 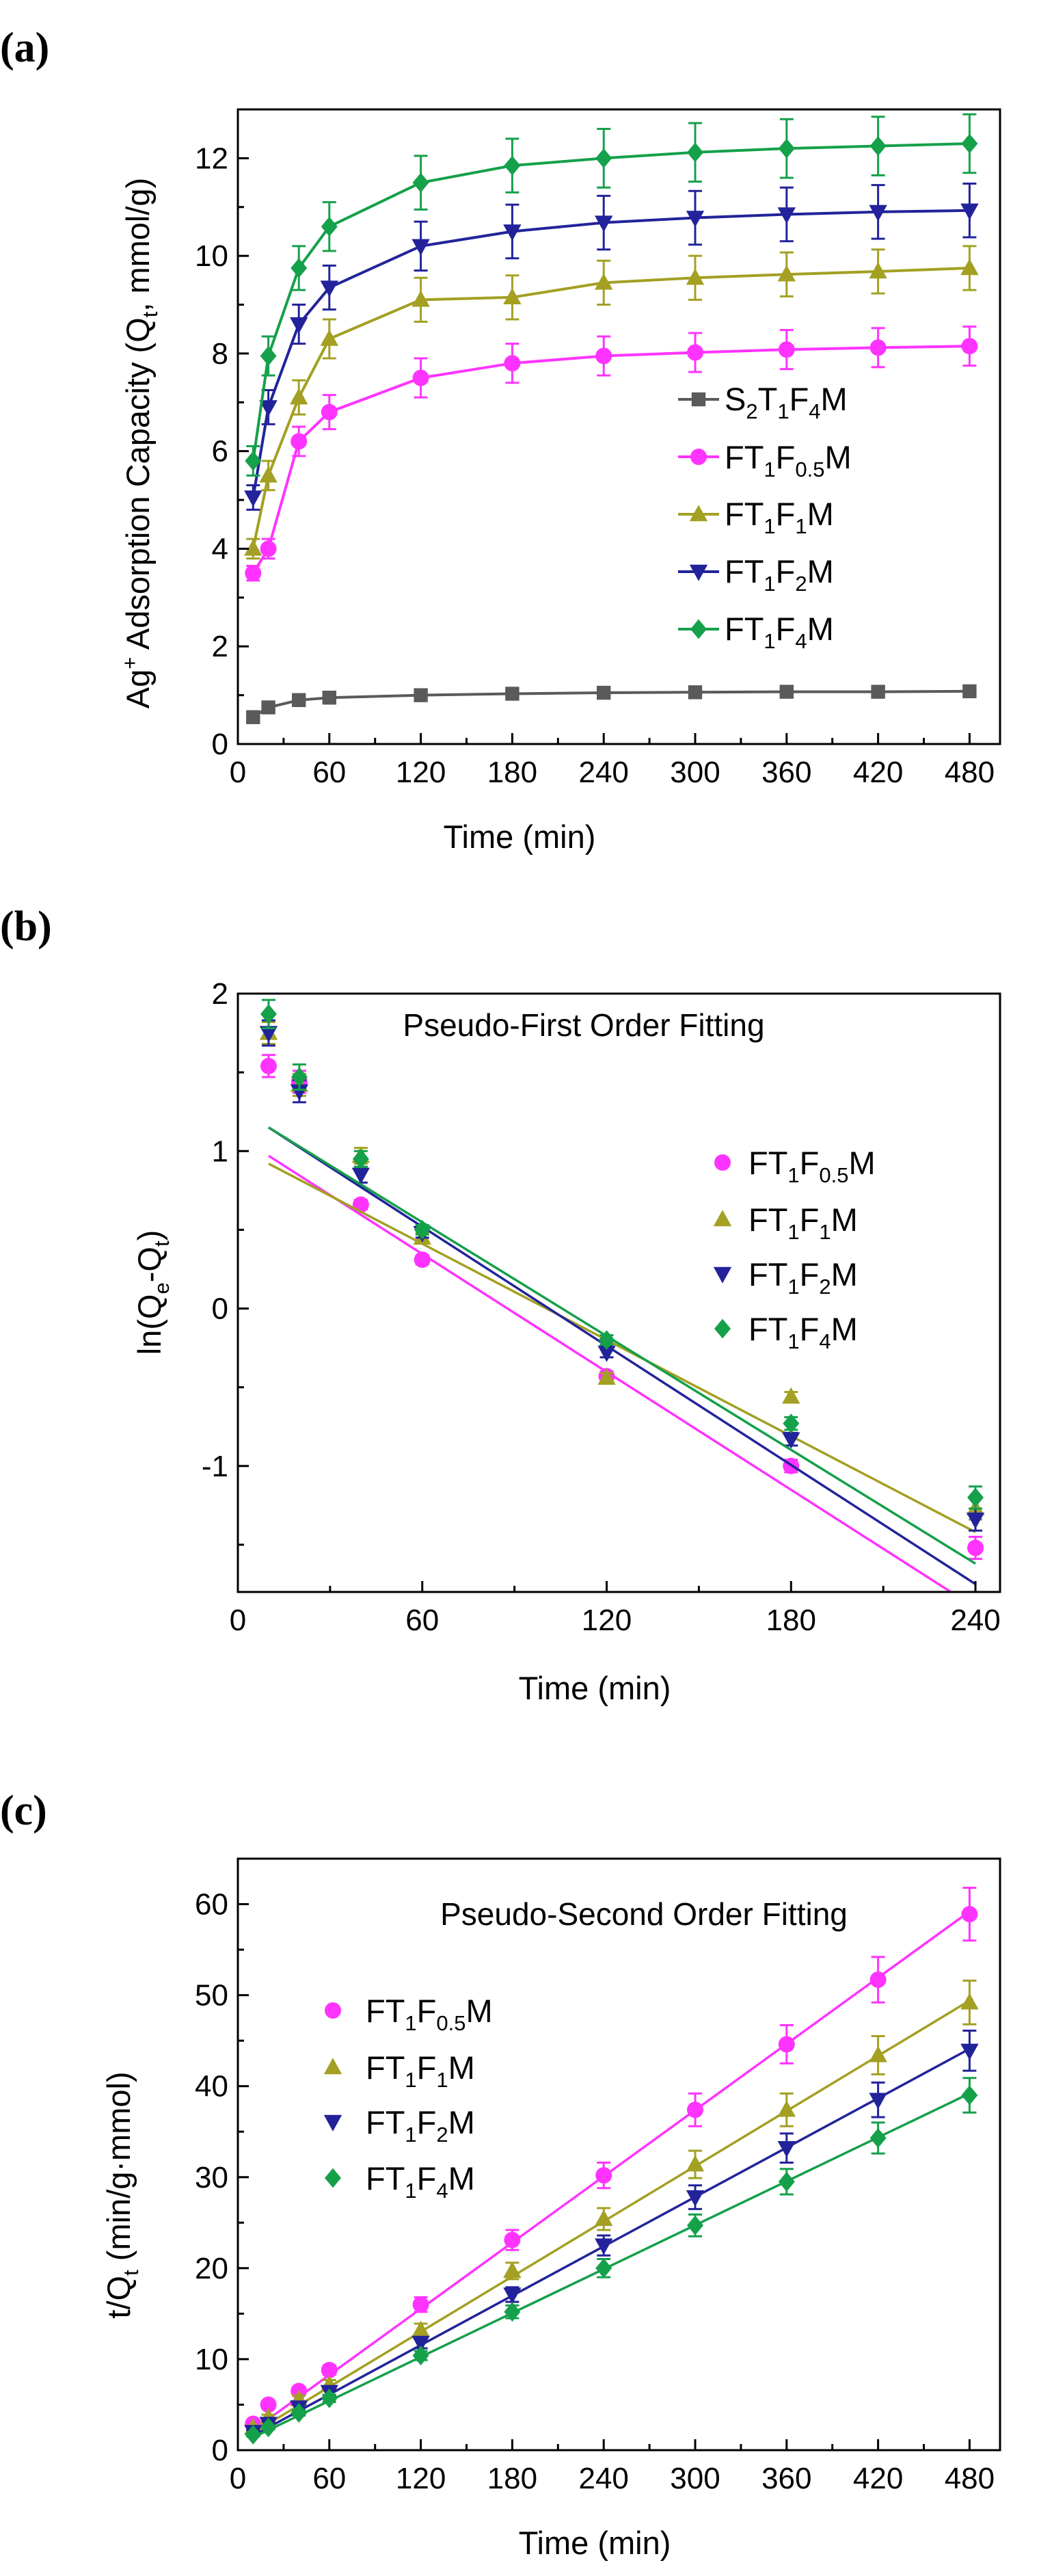 I want to click on series-line-s2t1f4m, so click(x=611, y=704).